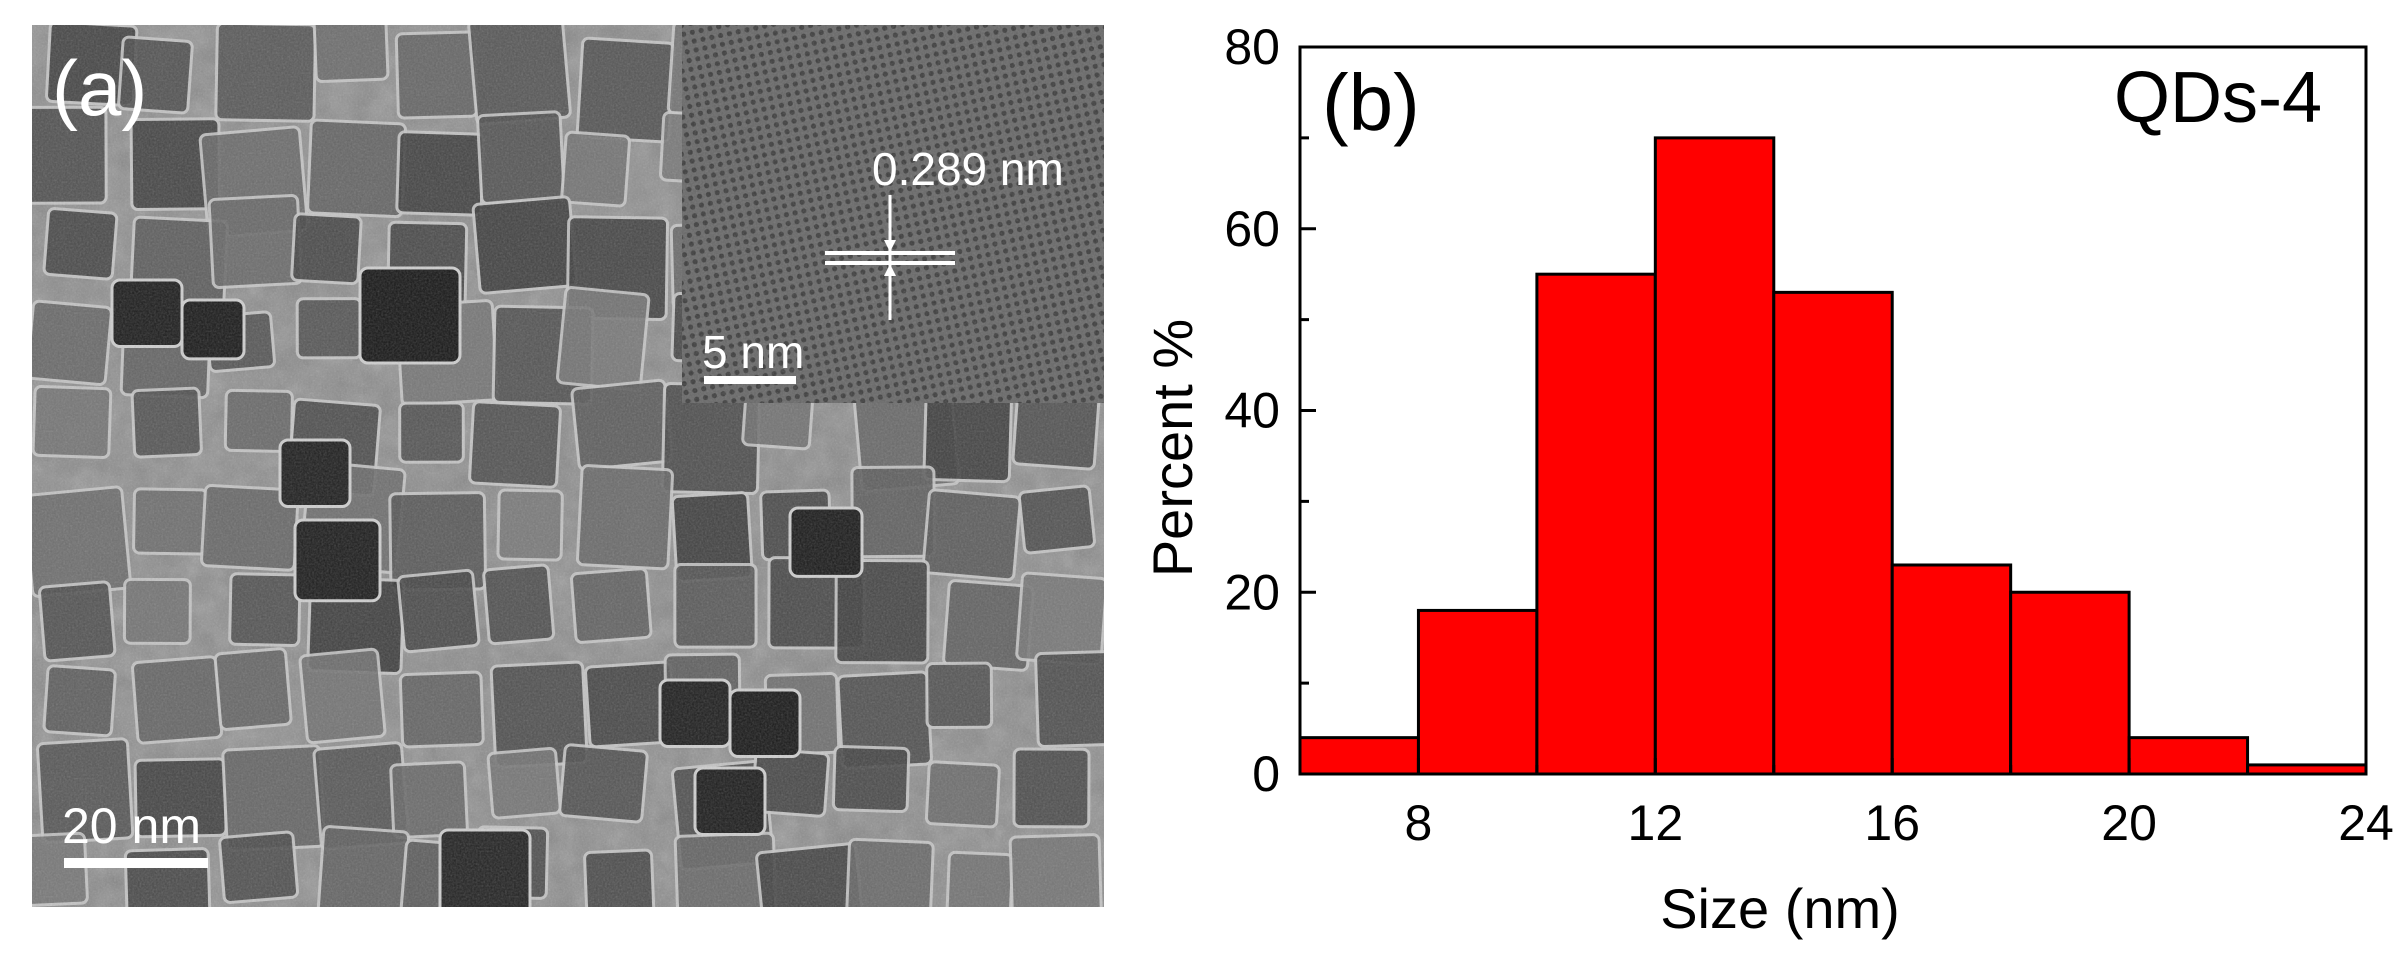 Image resolution: width=2404 pixels, height=971 pixels. I want to click on hrtem-inset-noise, so click(893, 214).